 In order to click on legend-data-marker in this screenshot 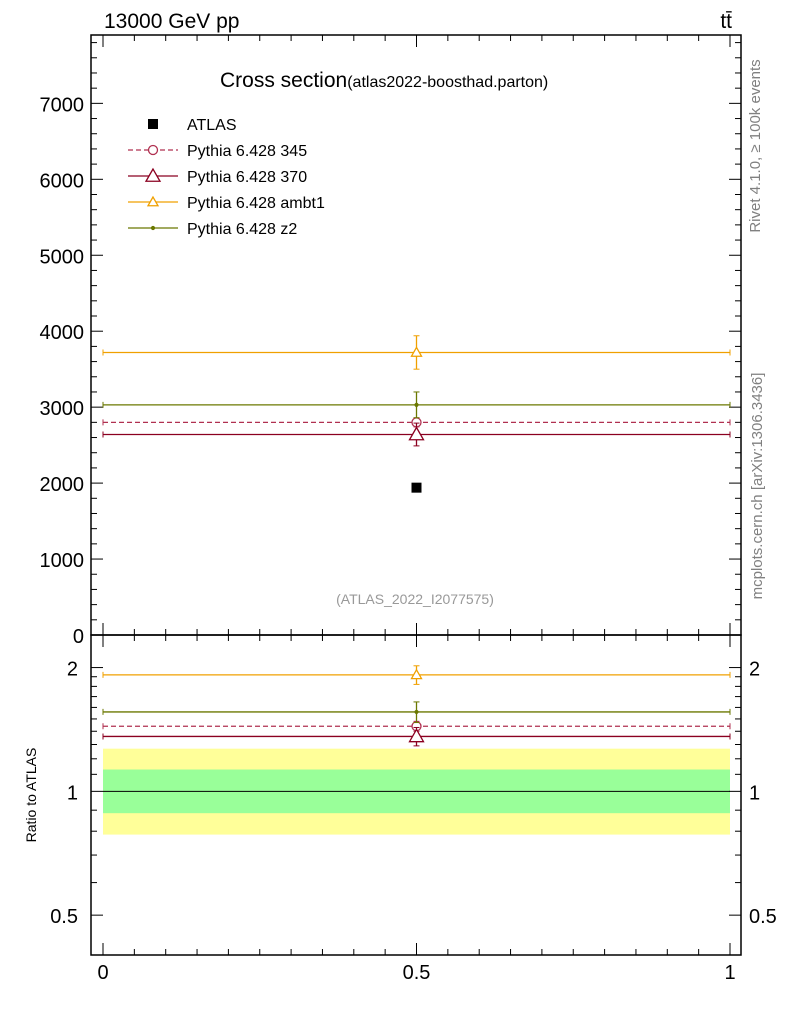, I will do `click(153, 124)`.